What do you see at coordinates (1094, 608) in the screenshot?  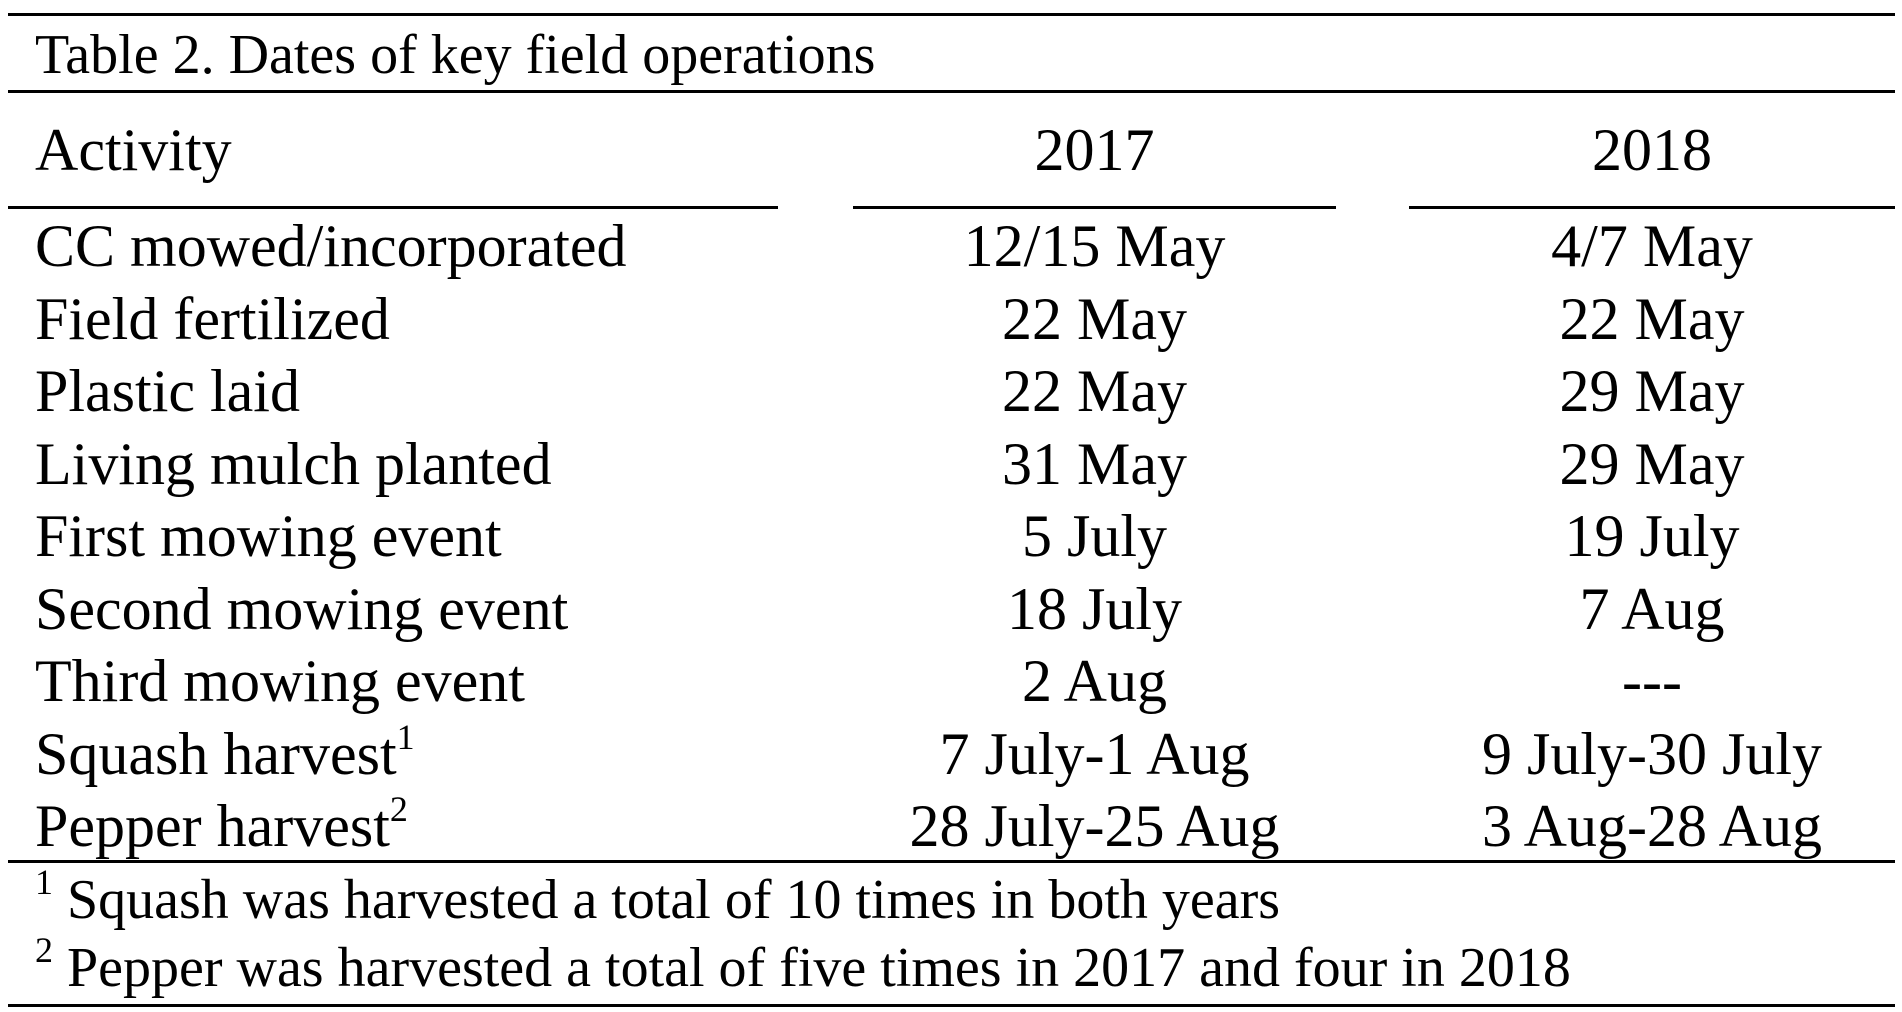 I see `date-2017-cell: 18 July` at bounding box center [1094, 608].